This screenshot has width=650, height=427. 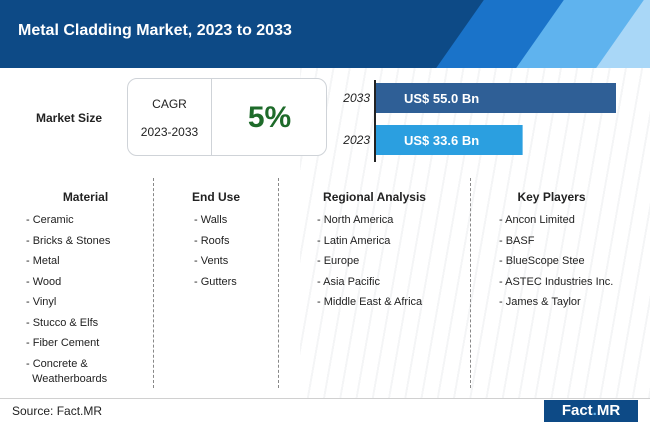 What do you see at coordinates (69, 118) in the screenshot?
I see `market-size-label: Market Size` at bounding box center [69, 118].